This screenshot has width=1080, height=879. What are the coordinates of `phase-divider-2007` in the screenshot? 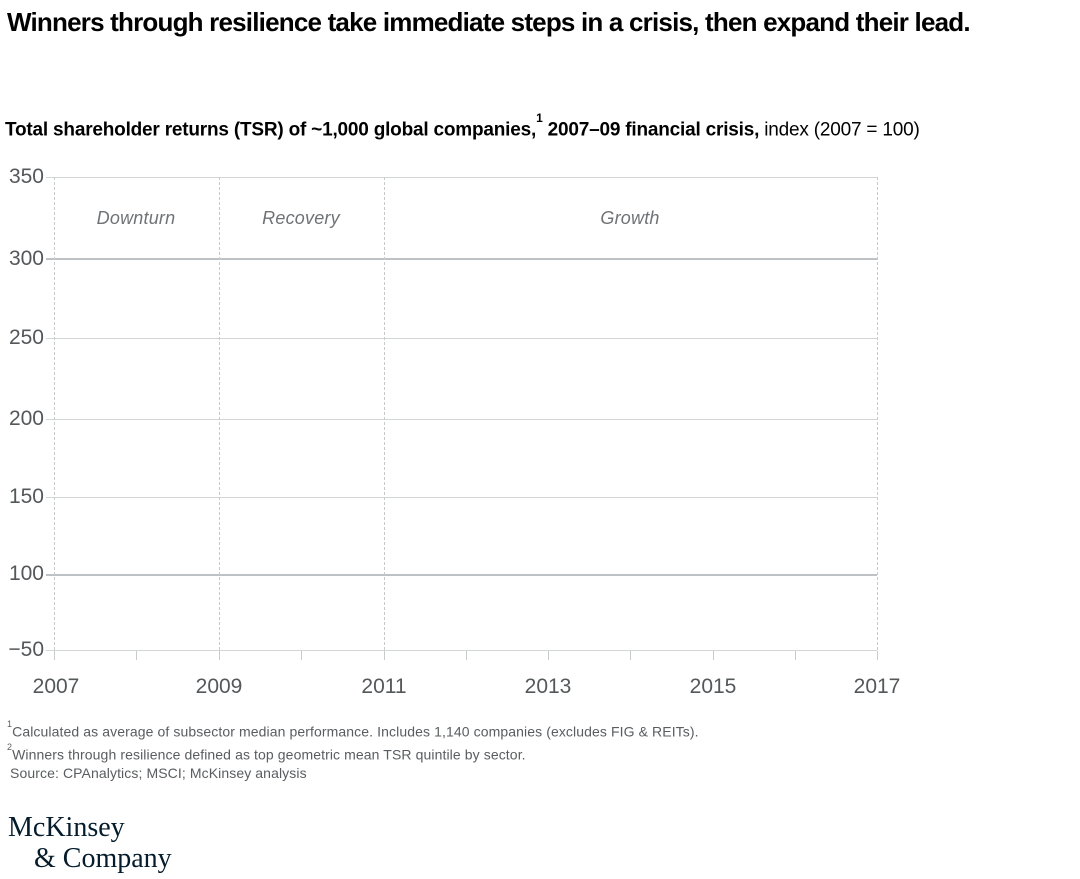 It's located at (54, 413).